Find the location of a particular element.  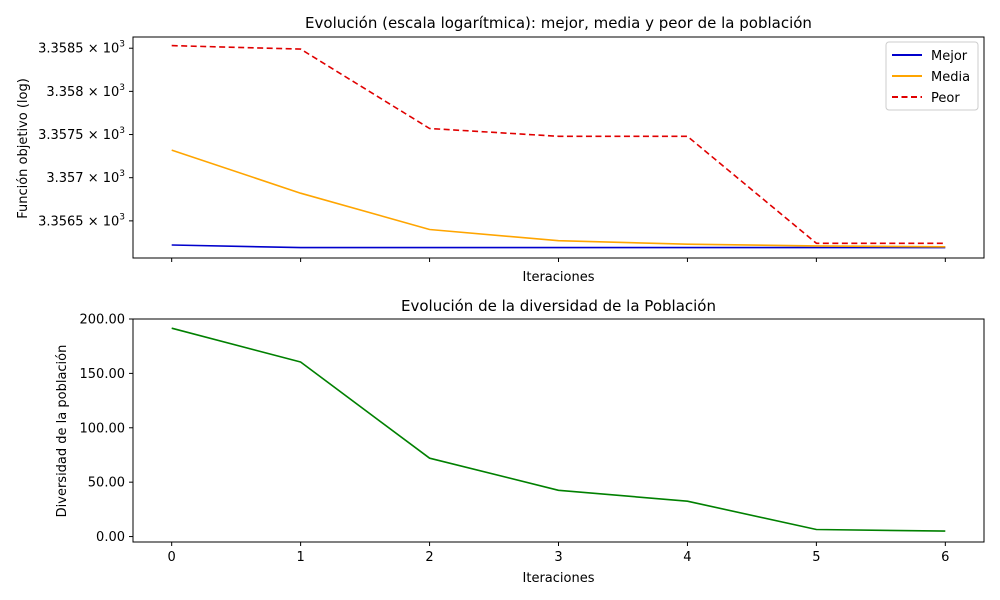

bottom-y-tick-label-2: 100.00 is located at coordinates (103, 428).